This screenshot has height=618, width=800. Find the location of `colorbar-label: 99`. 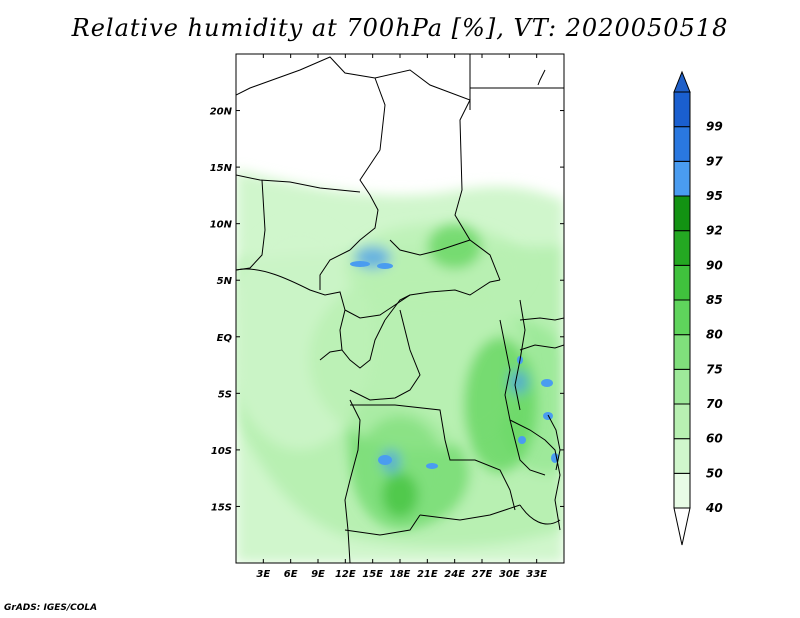

colorbar-label: 99 is located at coordinates (714, 127).